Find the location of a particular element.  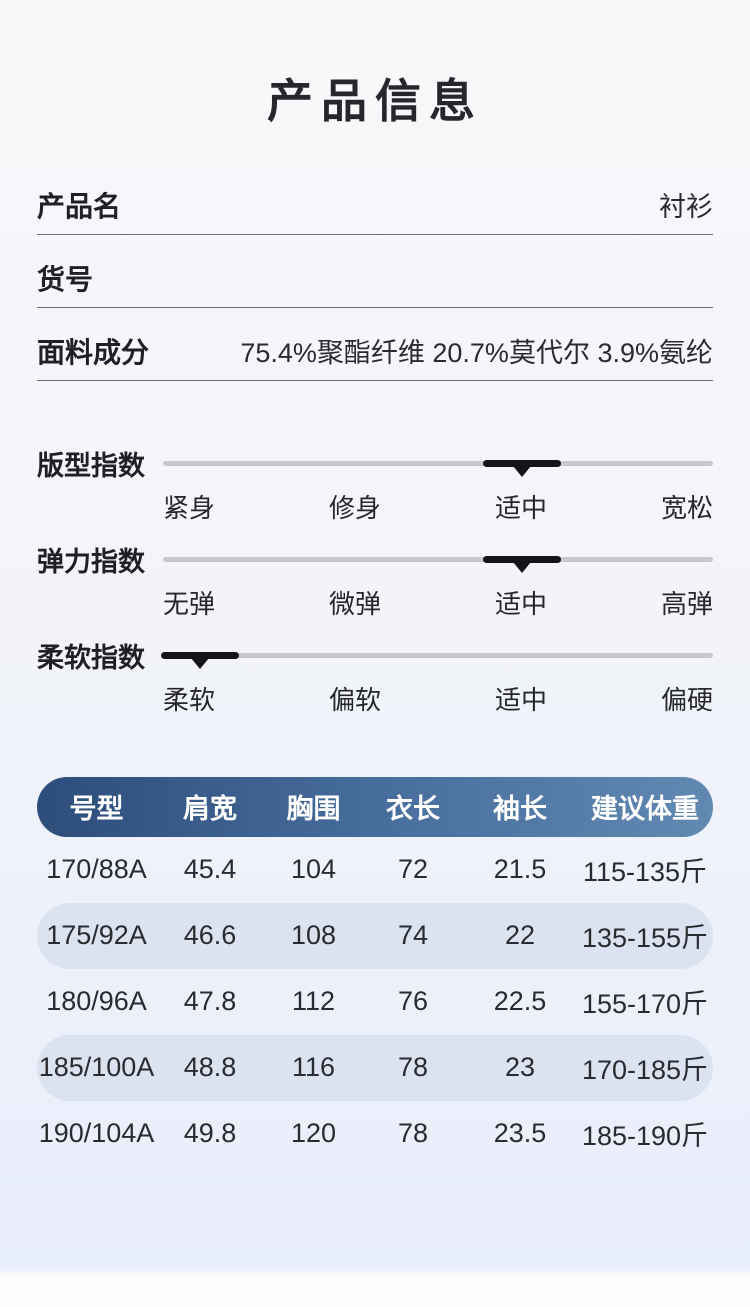

field-value: 衬衫 is located at coordinates (686, 206).